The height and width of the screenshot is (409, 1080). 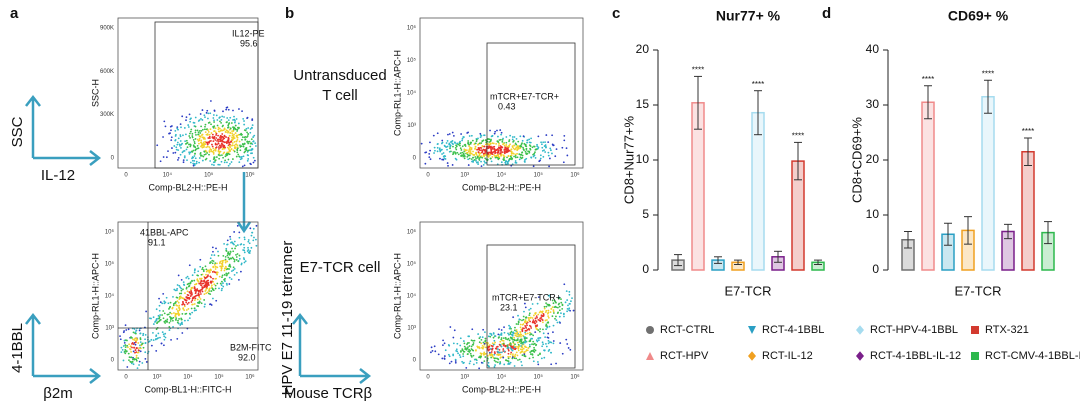 What do you see at coordinates (340, 267) in the screenshot?
I see `side-label: E7-TCR cell` at bounding box center [340, 267].